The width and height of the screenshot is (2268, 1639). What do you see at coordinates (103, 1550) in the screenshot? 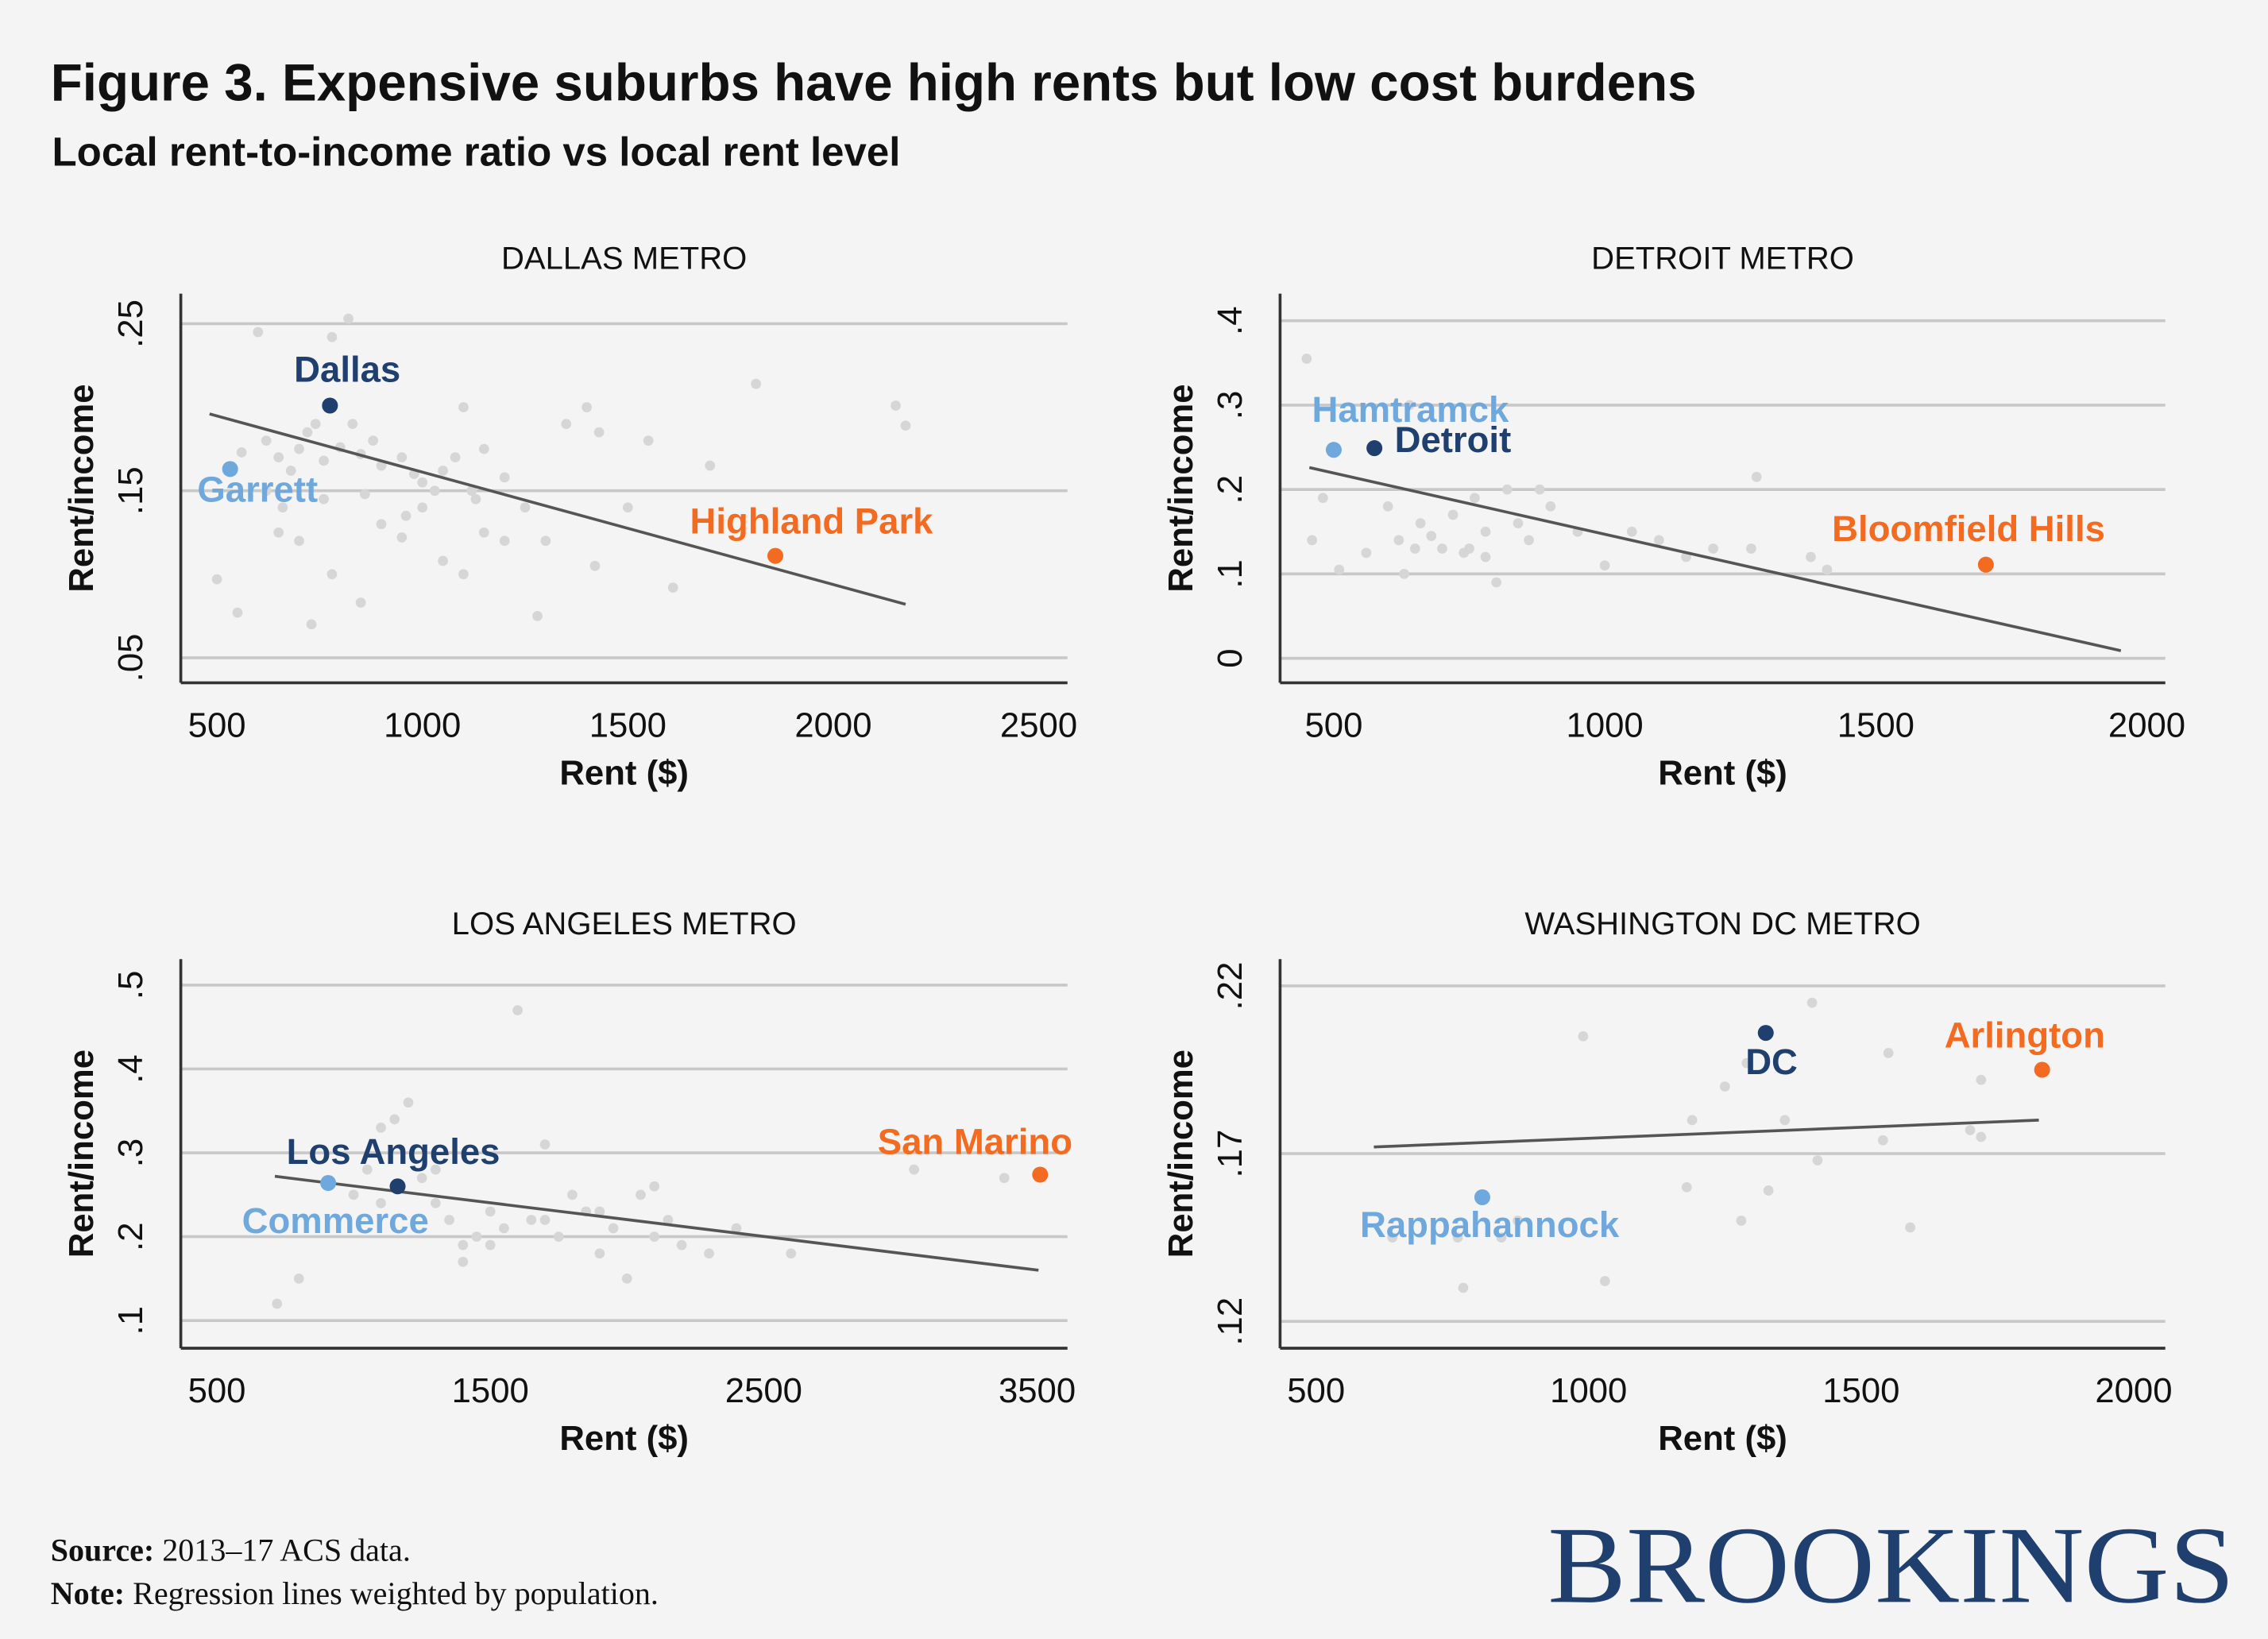
I see `source-label: Source:` at bounding box center [103, 1550].